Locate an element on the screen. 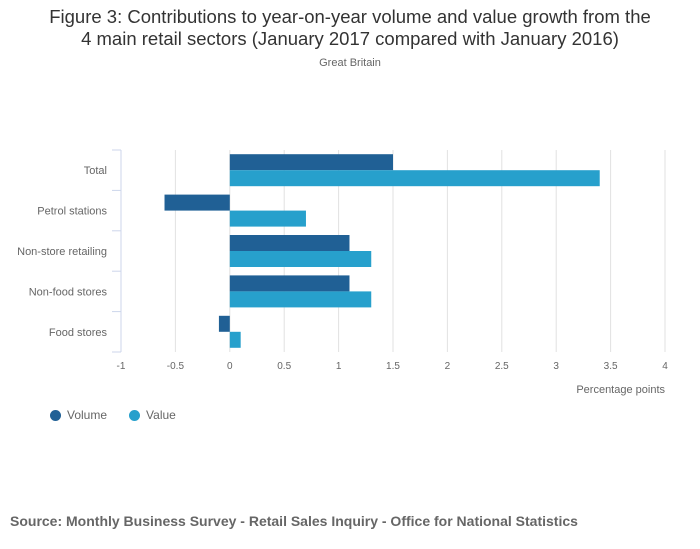 This screenshot has height=549, width=700. x-tick-label: 3 is located at coordinates (556, 366).